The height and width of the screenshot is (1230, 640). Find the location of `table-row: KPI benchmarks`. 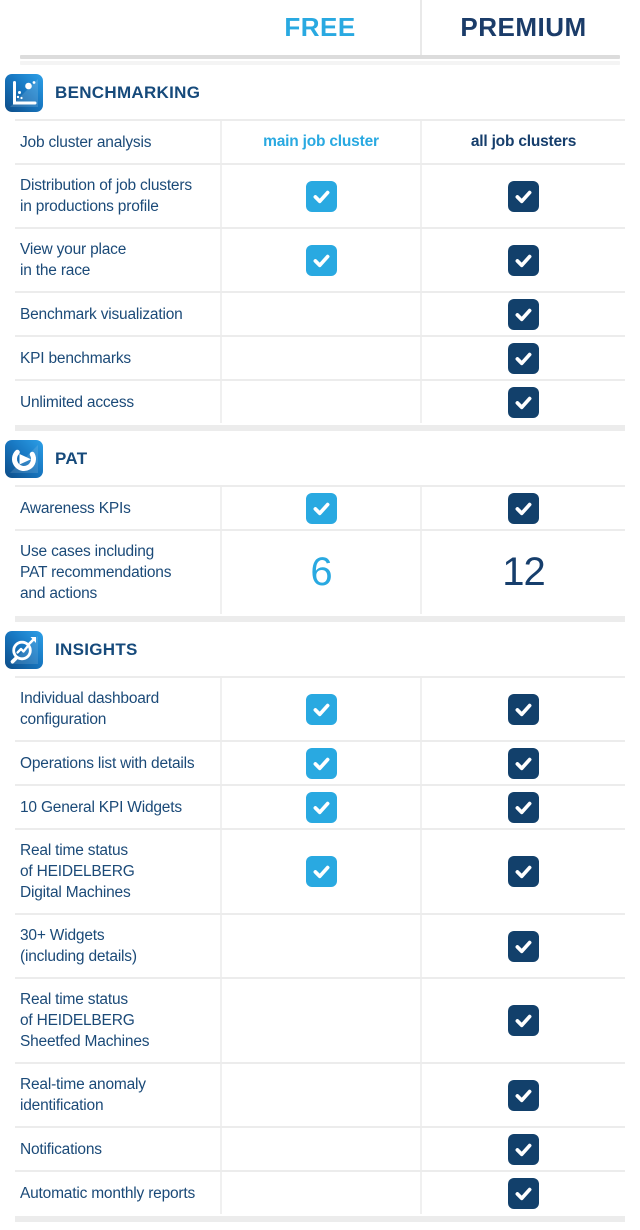

table-row: KPI benchmarks is located at coordinates (320, 357).